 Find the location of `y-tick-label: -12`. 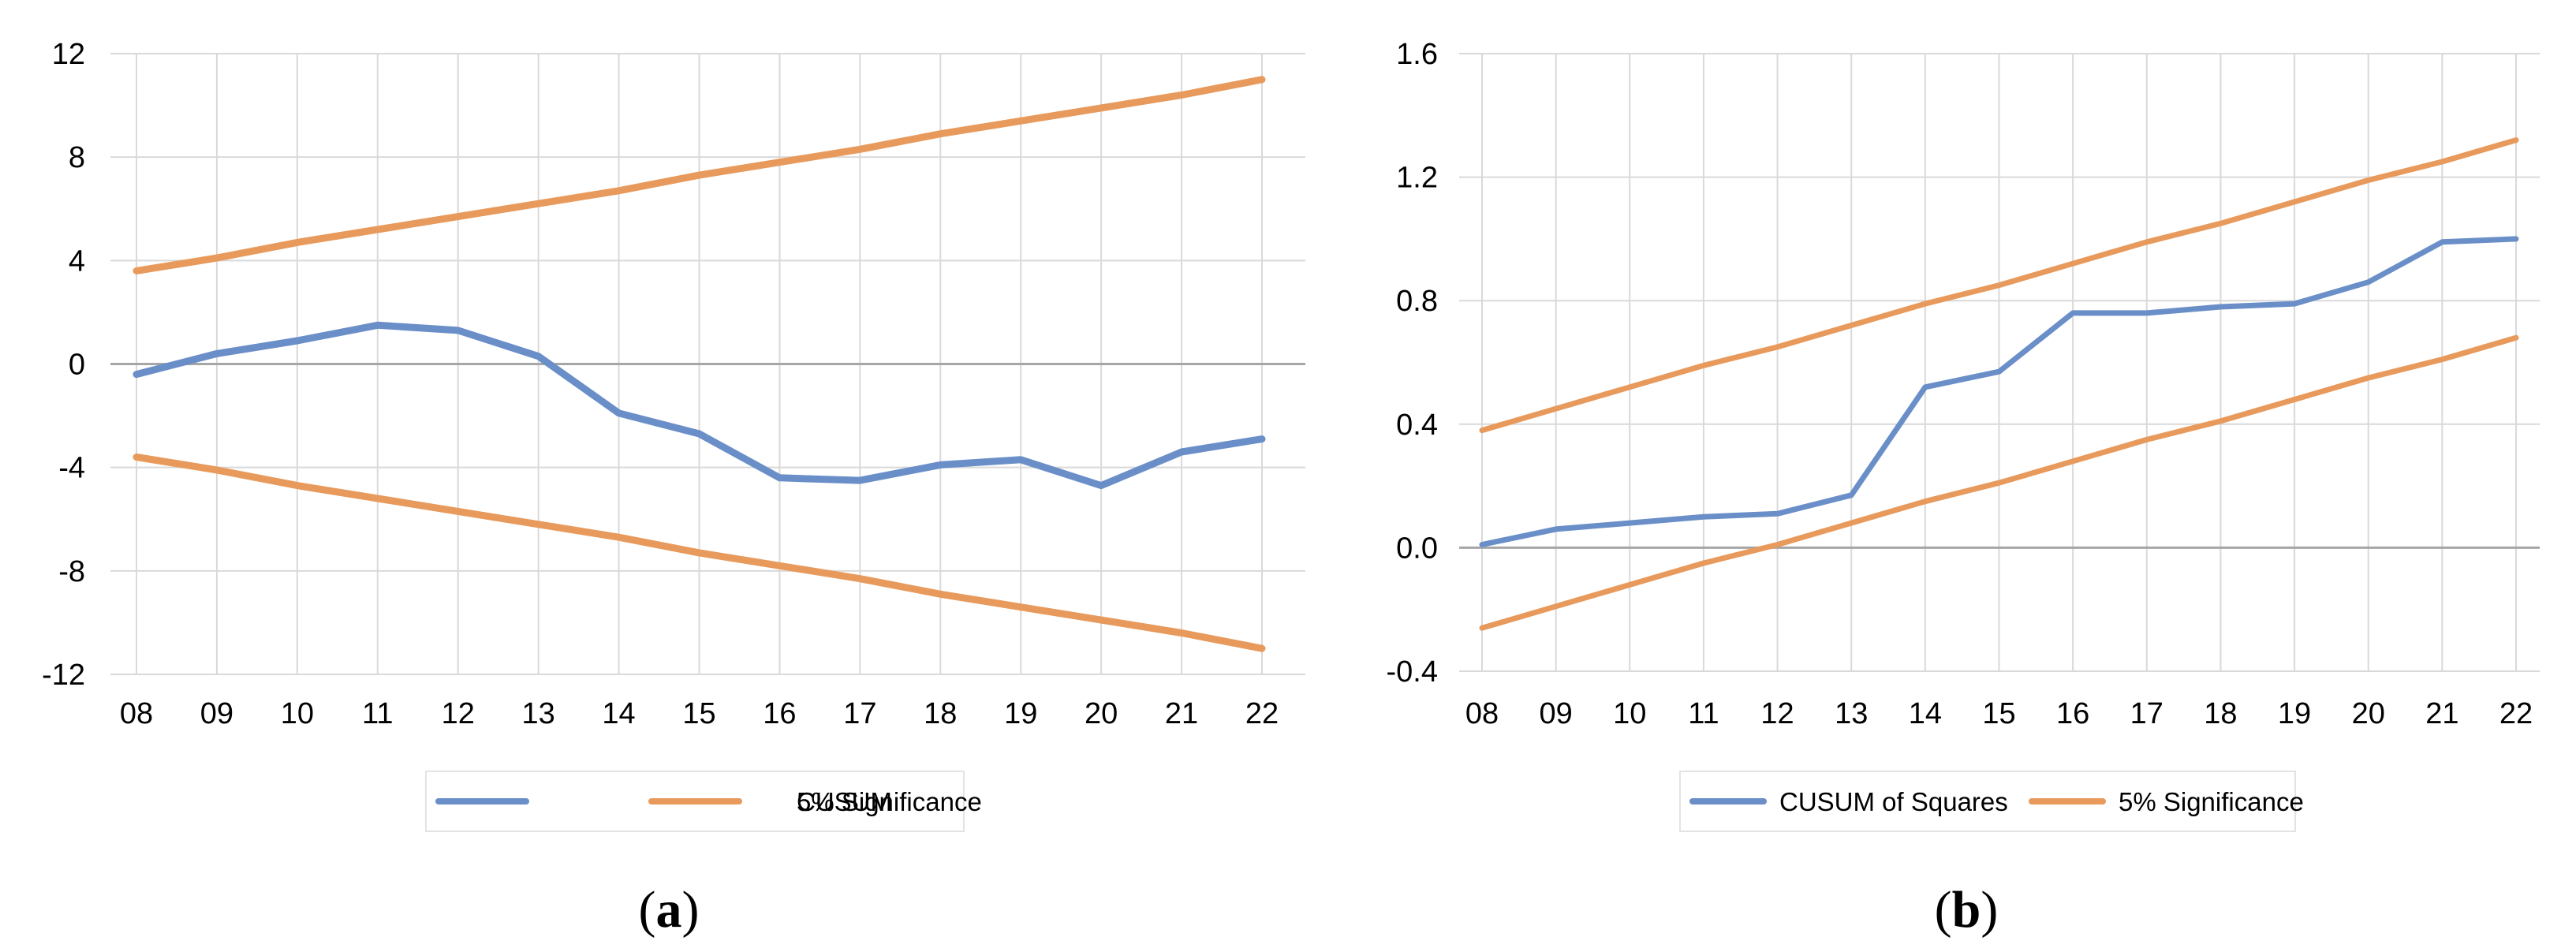

y-tick-label: -12 is located at coordinates (63, 675).